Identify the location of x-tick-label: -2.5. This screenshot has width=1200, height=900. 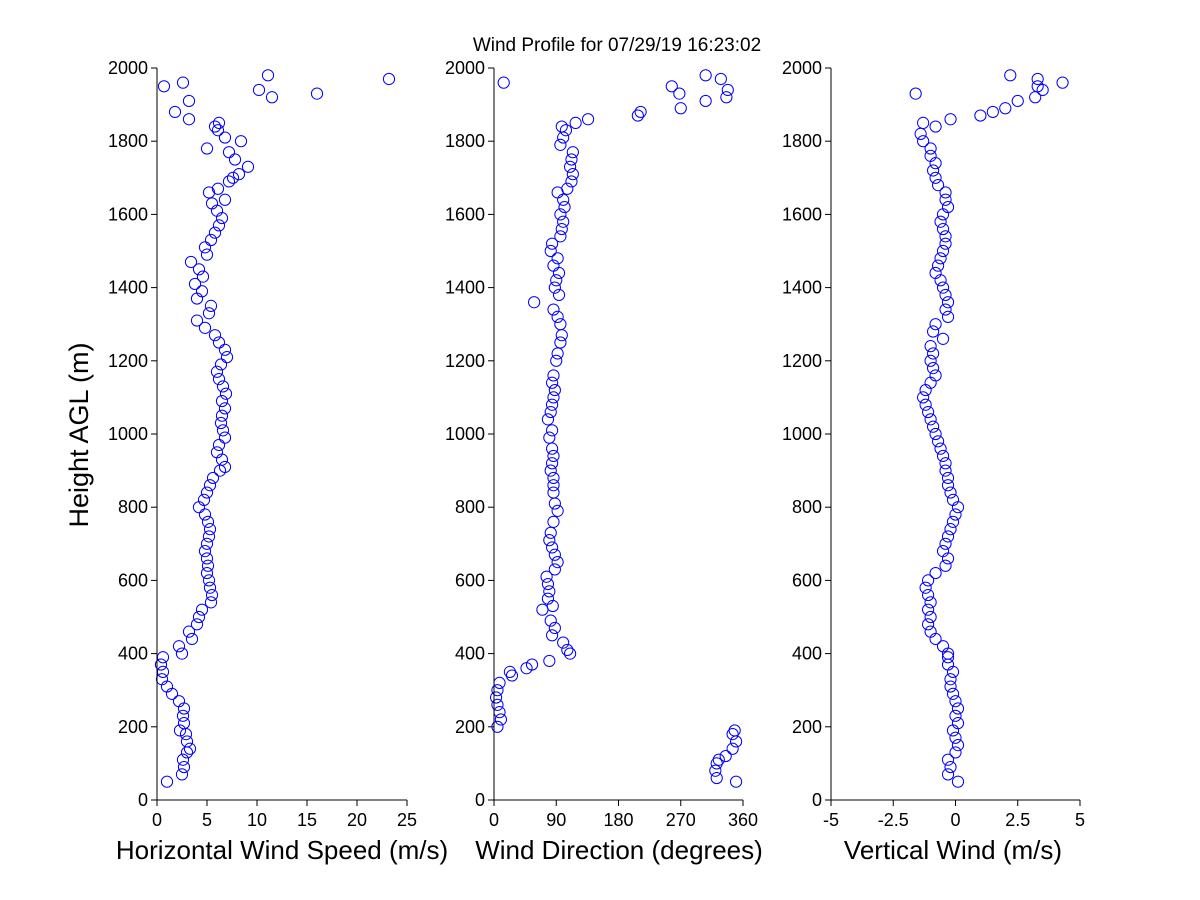
(893, 820).